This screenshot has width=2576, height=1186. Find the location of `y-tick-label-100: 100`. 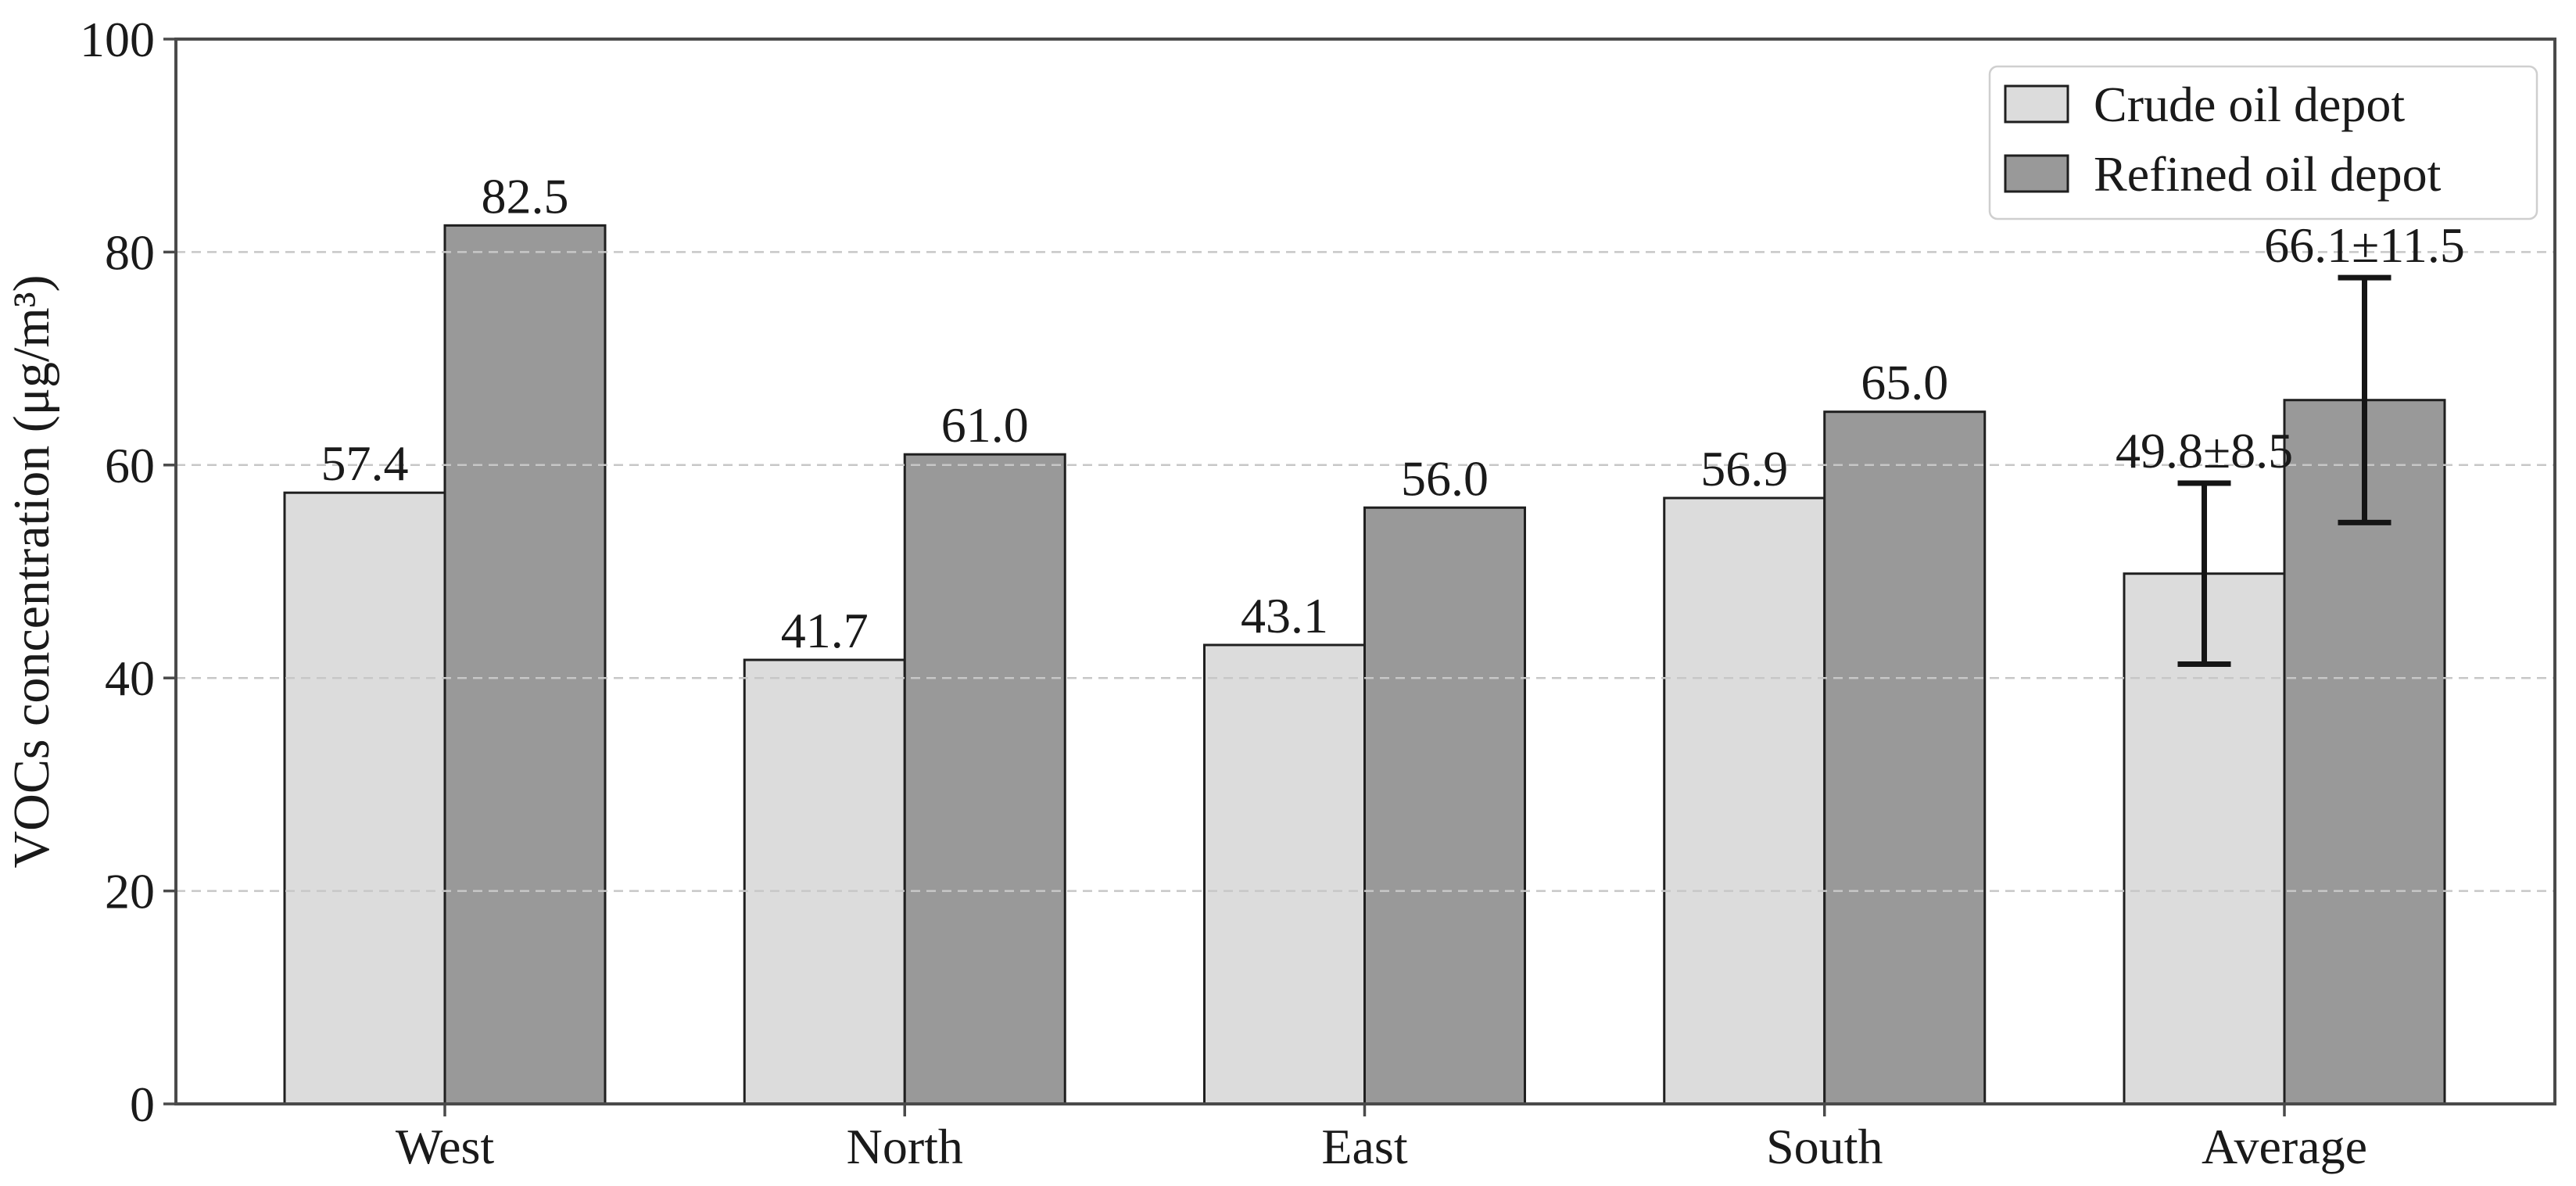

y-tick-label-100: 100 is located at coordinates (117, 40).